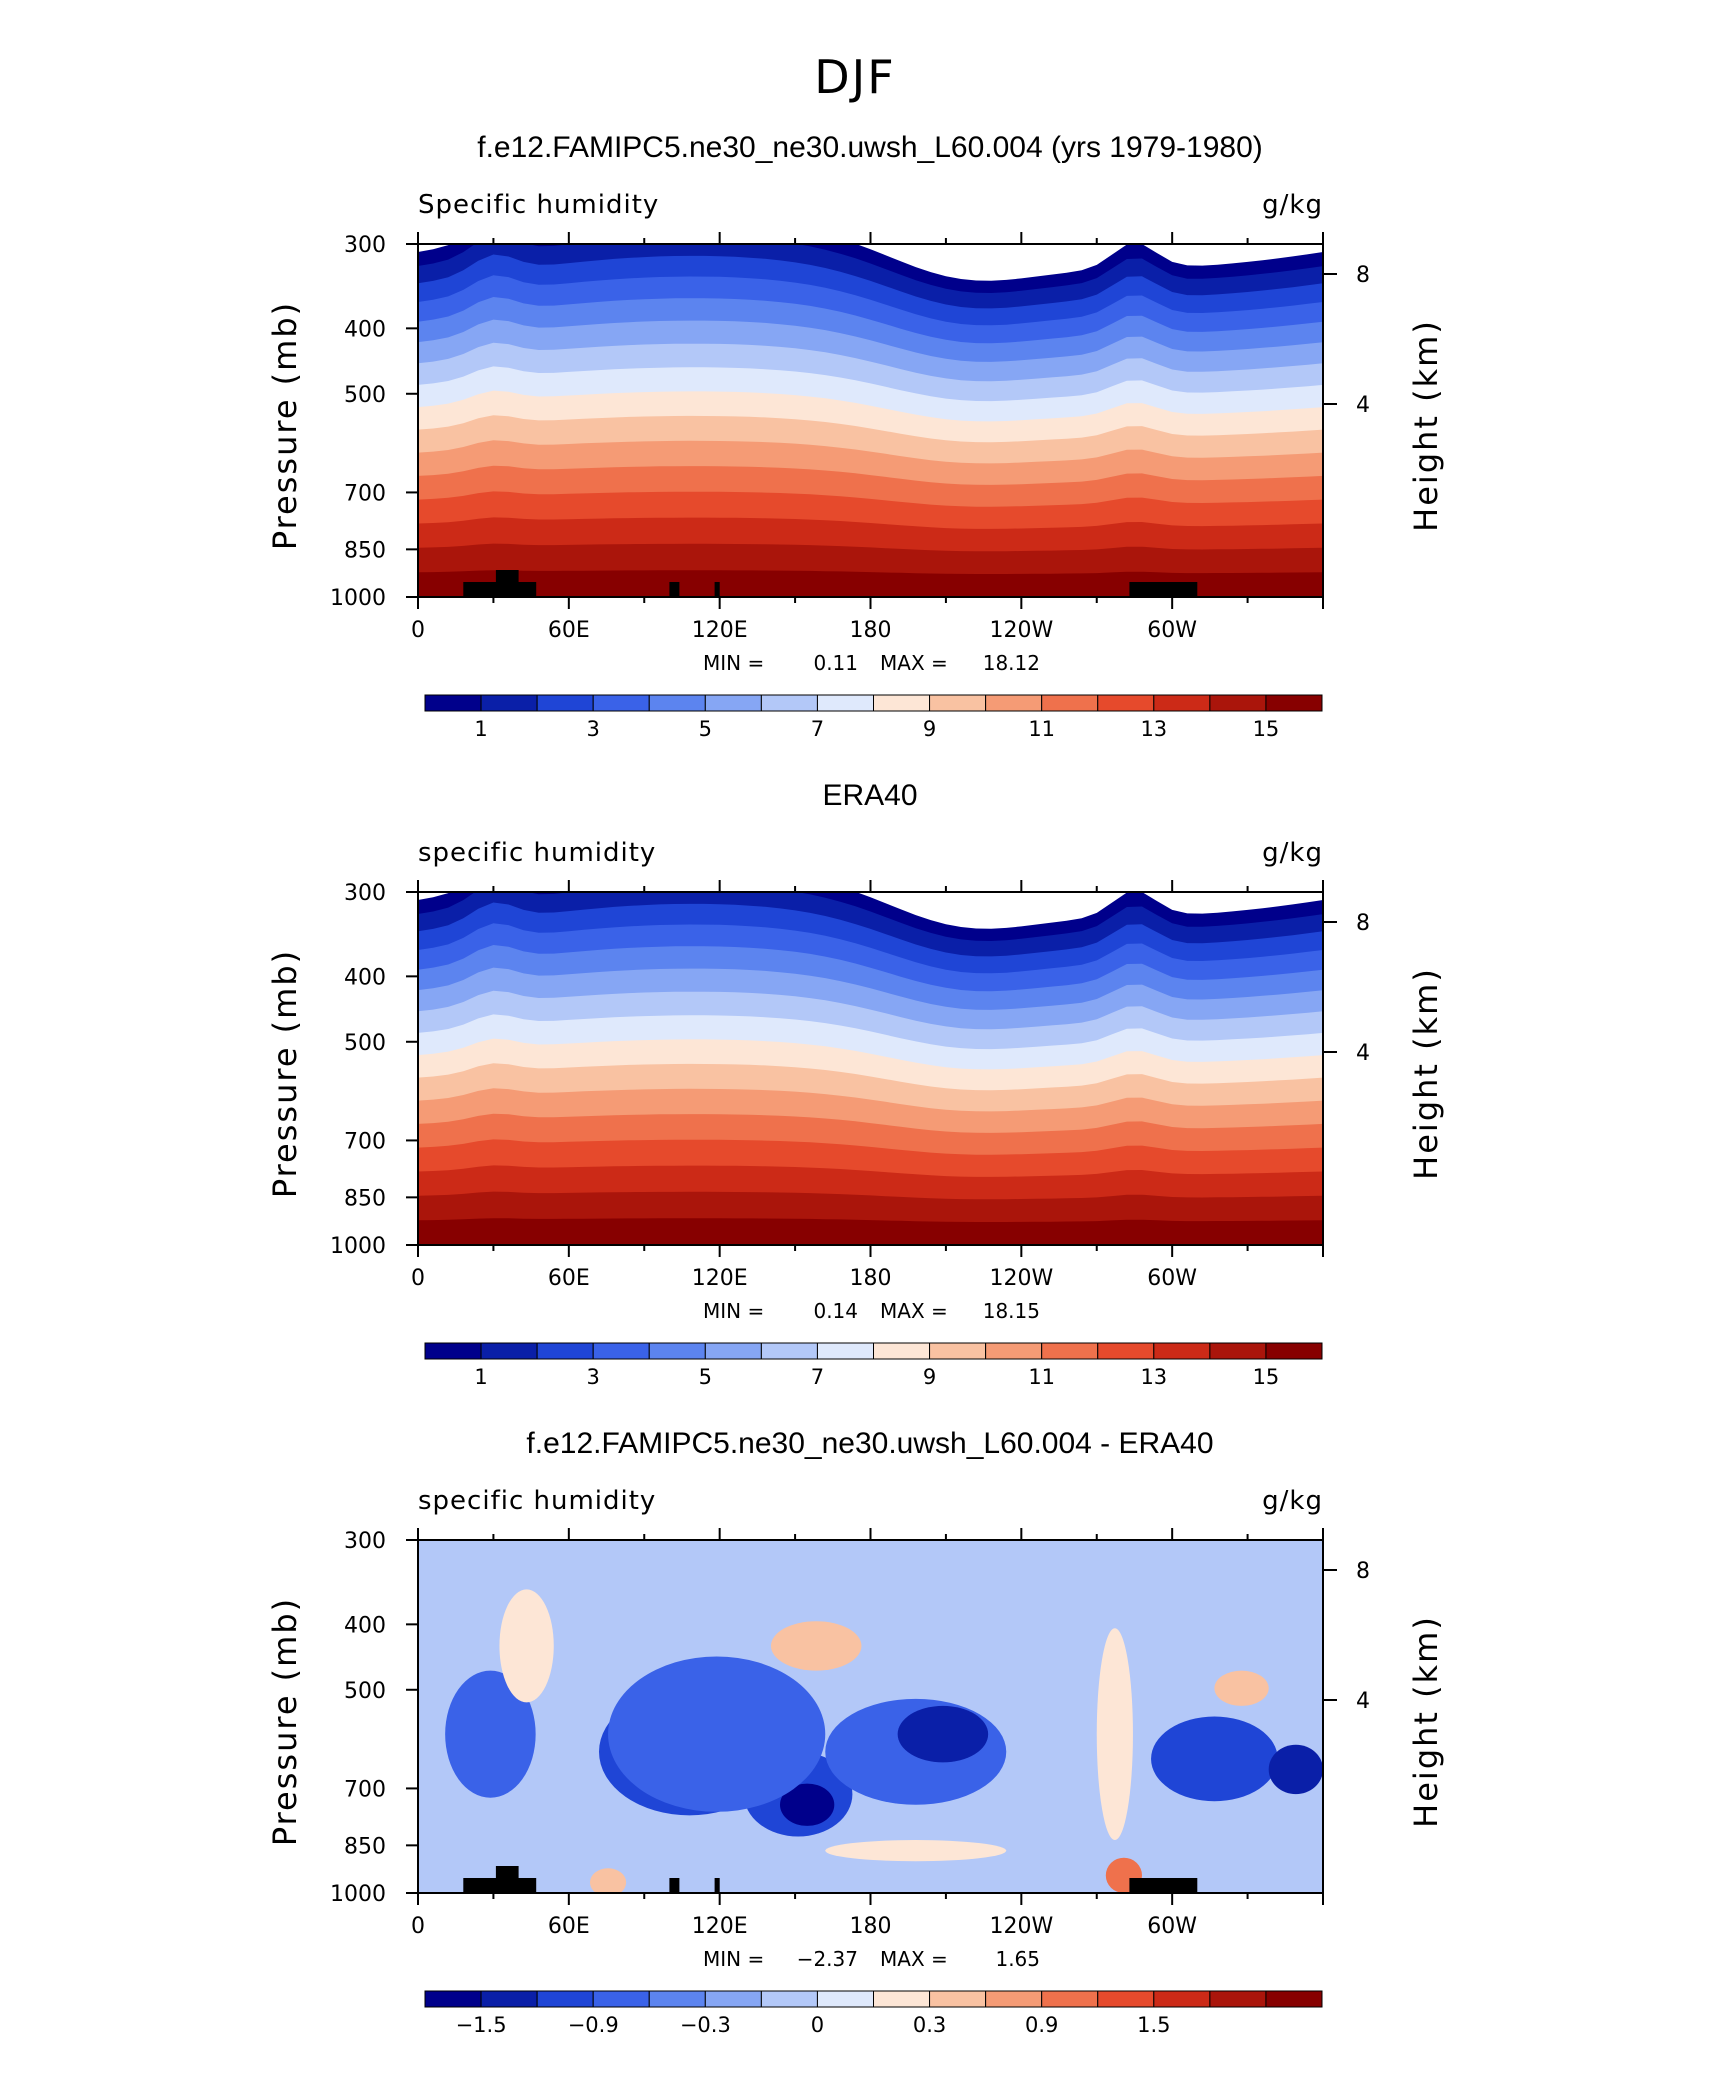 The width and height of the screenshot is (1710, 2074). Describe the element at coordinates (705, 729) in the screenshot. I see `colorbar-tick-label: 5` at that location.